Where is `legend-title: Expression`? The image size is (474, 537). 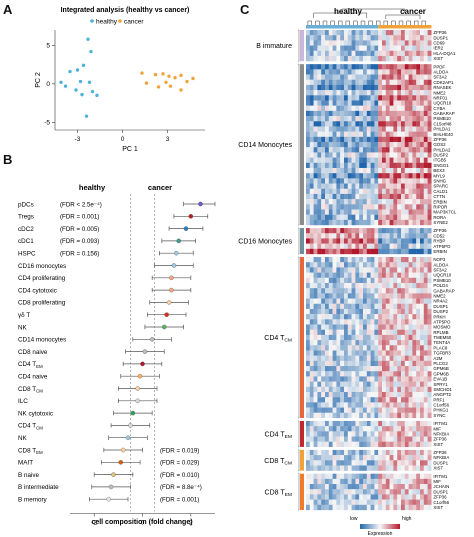 legend-title: Expression is located at coordinates (380, 534).